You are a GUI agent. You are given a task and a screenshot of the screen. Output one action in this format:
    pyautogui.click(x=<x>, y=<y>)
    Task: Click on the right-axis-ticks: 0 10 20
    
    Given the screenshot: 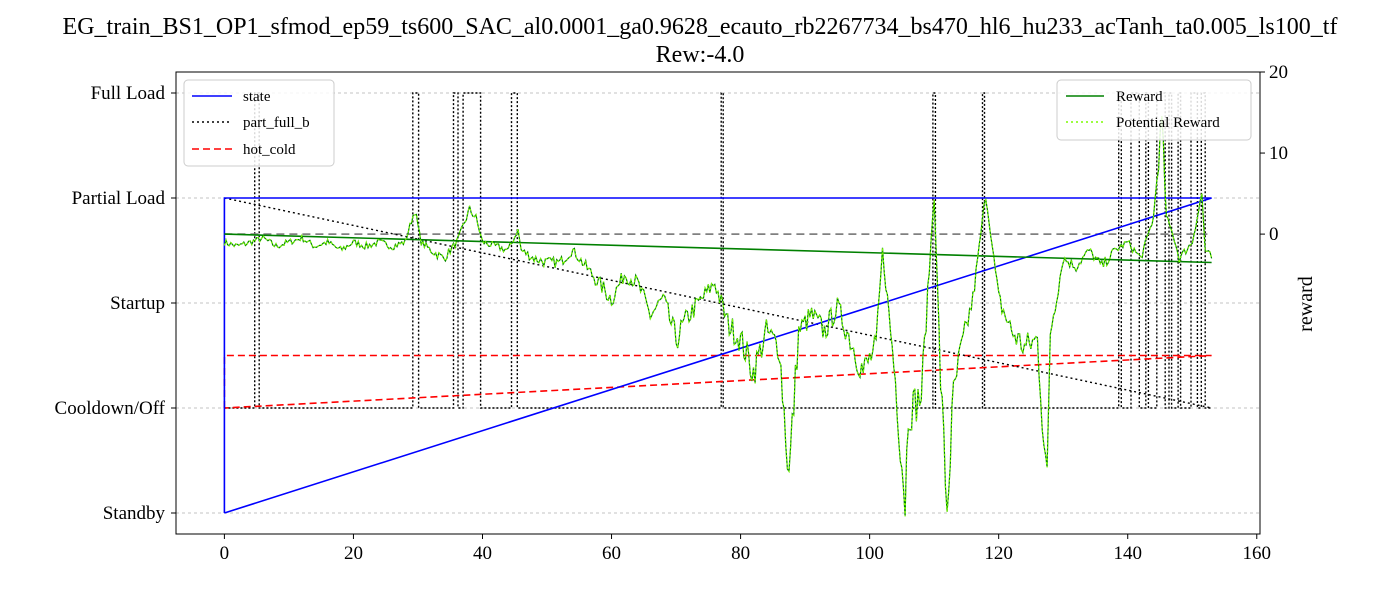 What is the action you would take?
    pyautogui.click(x=1274, y=153)
    